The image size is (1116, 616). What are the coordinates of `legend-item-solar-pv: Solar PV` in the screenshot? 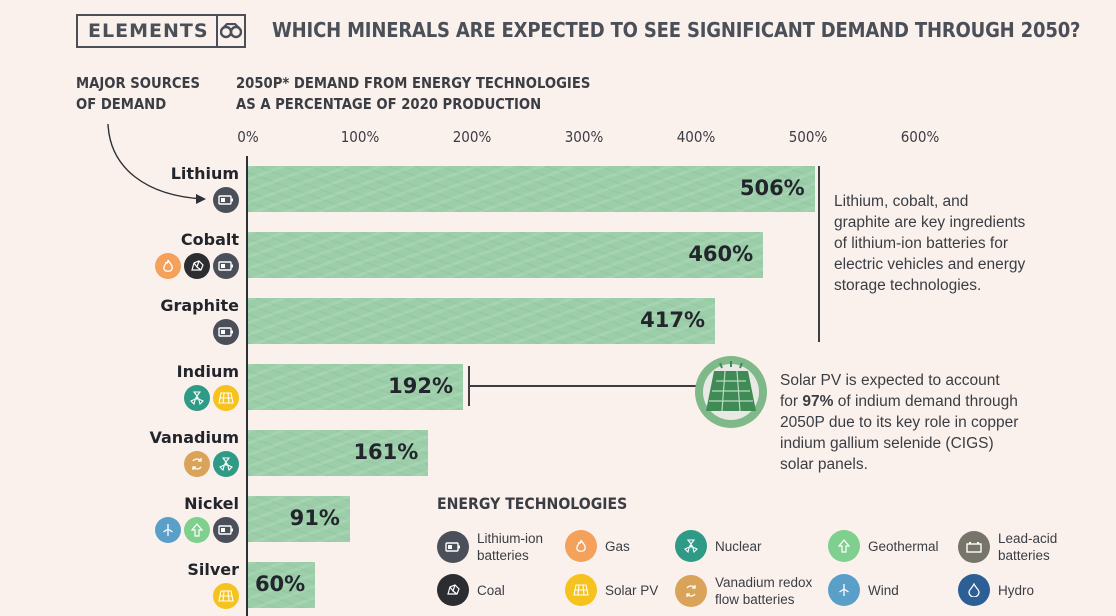 It's located at (611, 590).